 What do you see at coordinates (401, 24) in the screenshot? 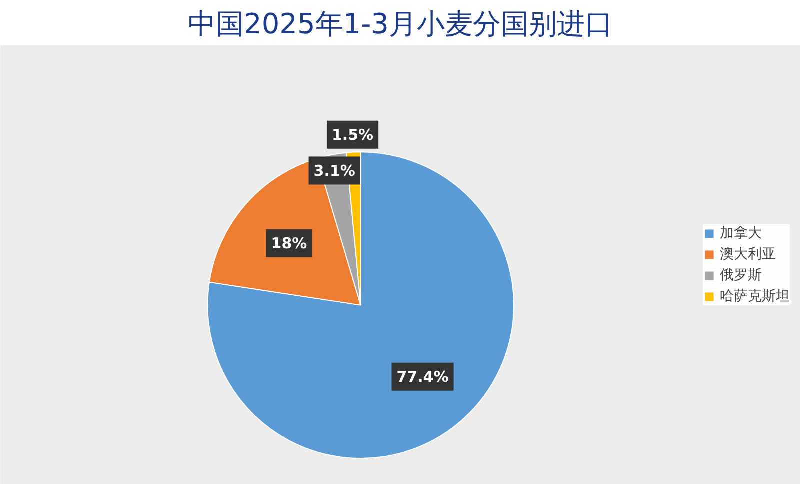
I see `chart-title: 中国2025年1-3月小麦分国别进口` at bounding box center [401, 24].